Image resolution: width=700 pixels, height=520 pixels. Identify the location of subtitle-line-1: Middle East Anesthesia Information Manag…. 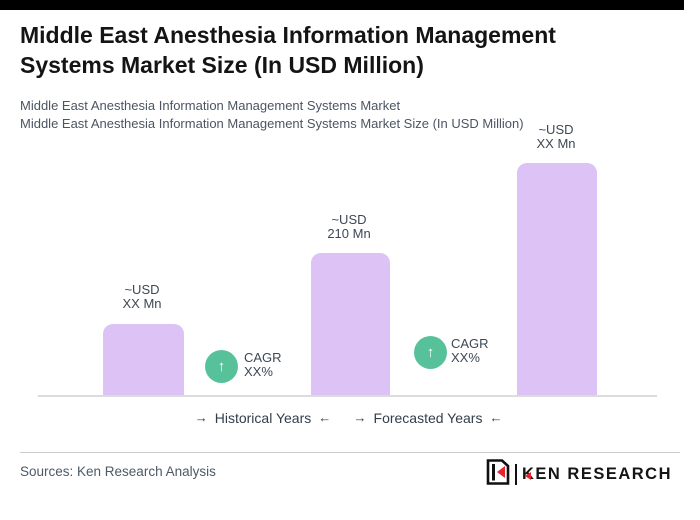
(210, 105).